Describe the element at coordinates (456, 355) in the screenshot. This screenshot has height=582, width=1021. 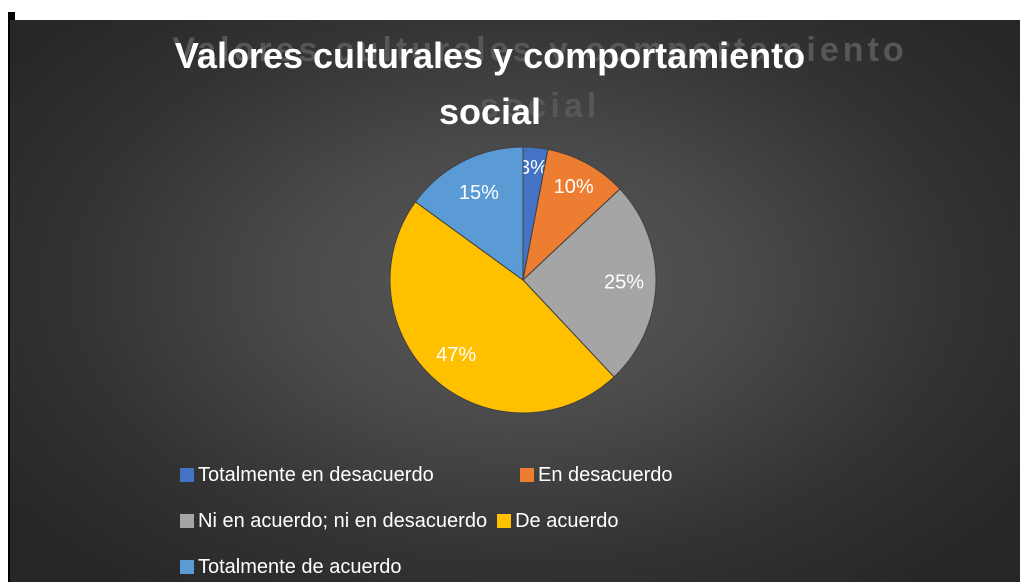
I see `data-label-4: 47%` at that location.